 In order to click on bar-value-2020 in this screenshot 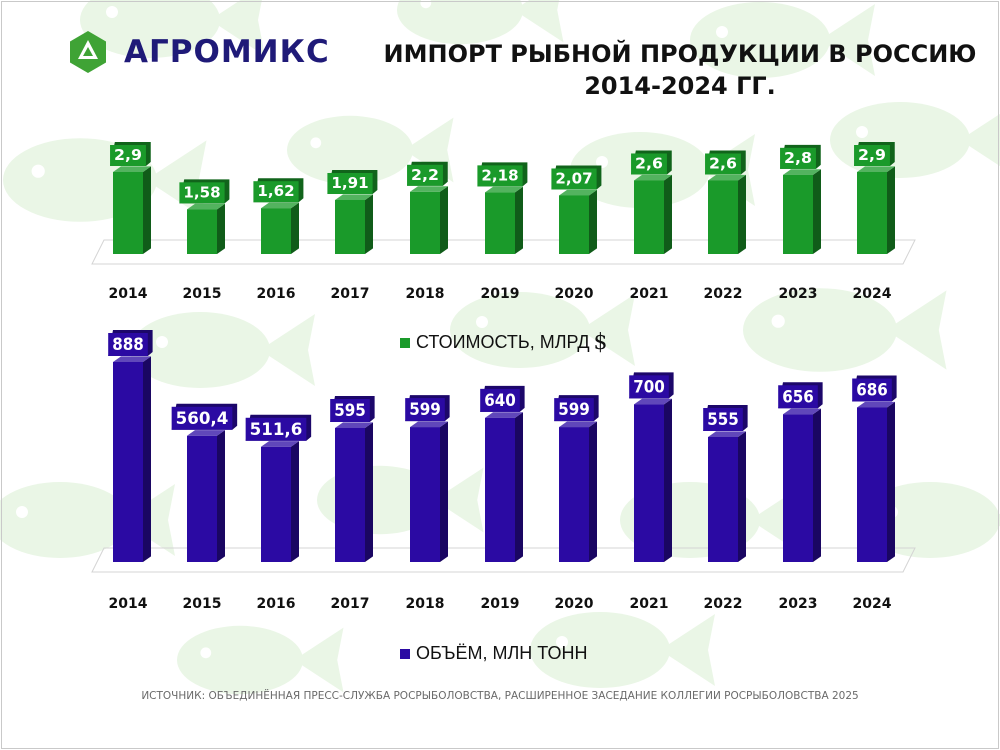, I will do `click(578, 221)`.